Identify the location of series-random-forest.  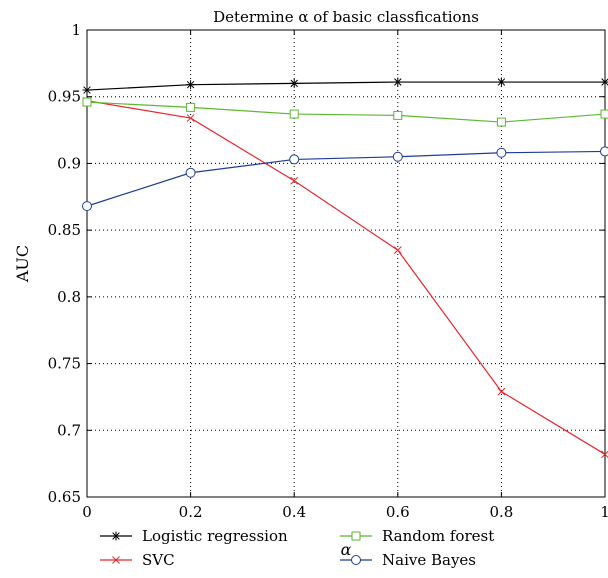
(345, 112).